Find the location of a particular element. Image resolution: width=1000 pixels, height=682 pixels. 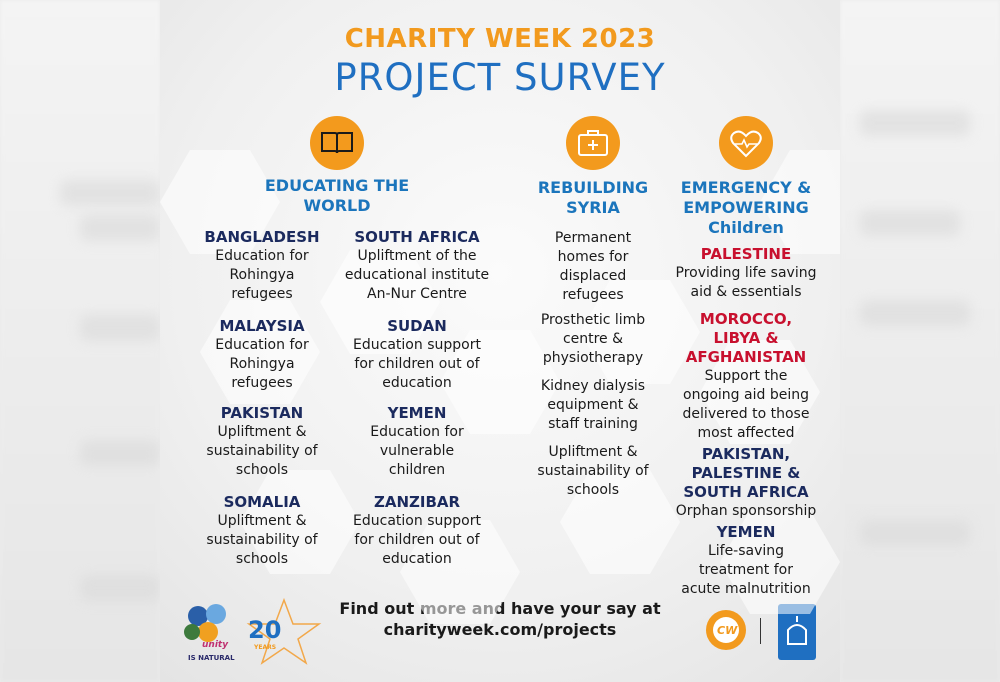

description-line: Kidney dialysis is located at coordinates (593, 386).